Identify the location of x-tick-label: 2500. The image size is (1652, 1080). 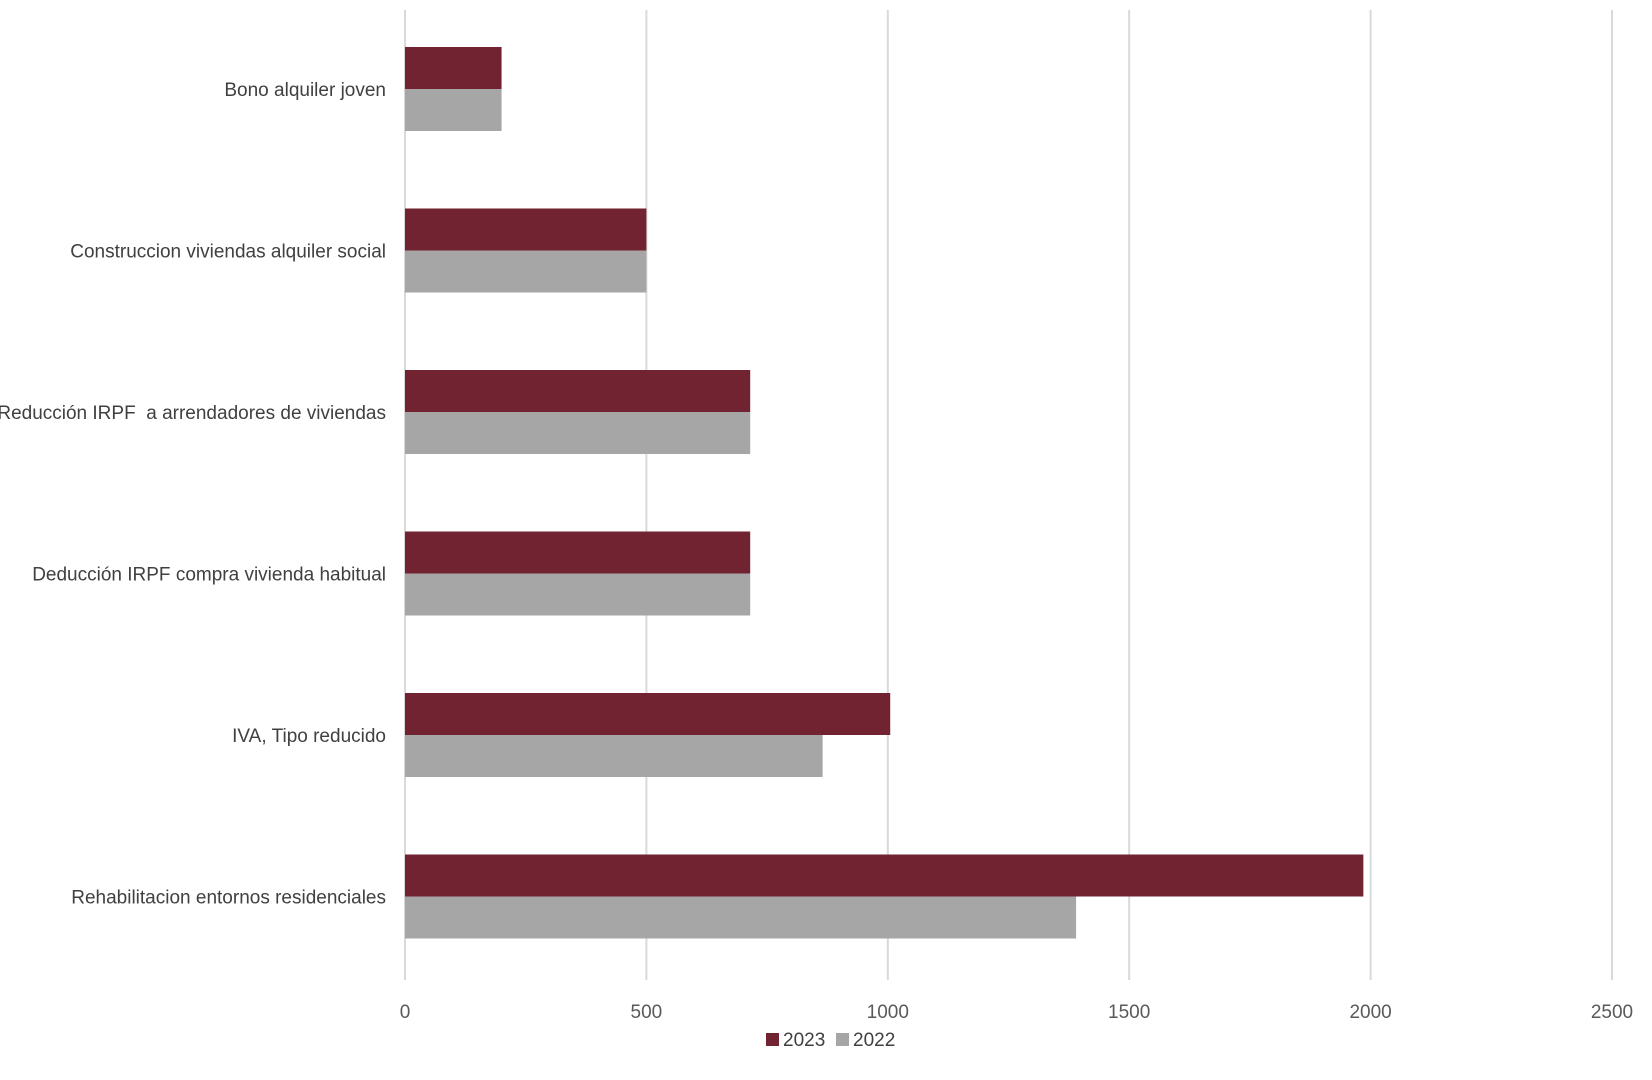
(1612, 1012).